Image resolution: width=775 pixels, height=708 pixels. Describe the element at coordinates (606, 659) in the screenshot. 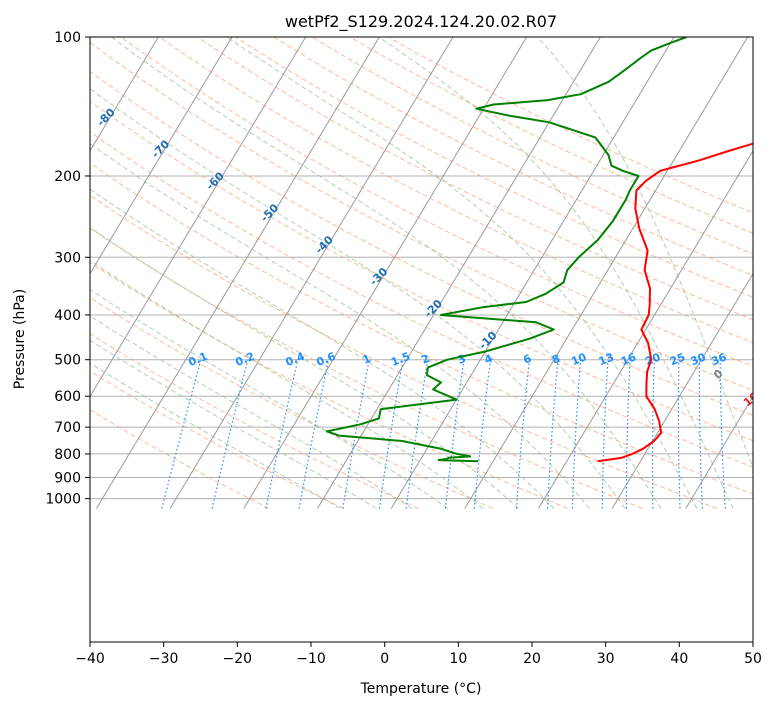

I see `x-tick-label: 30` at that location.